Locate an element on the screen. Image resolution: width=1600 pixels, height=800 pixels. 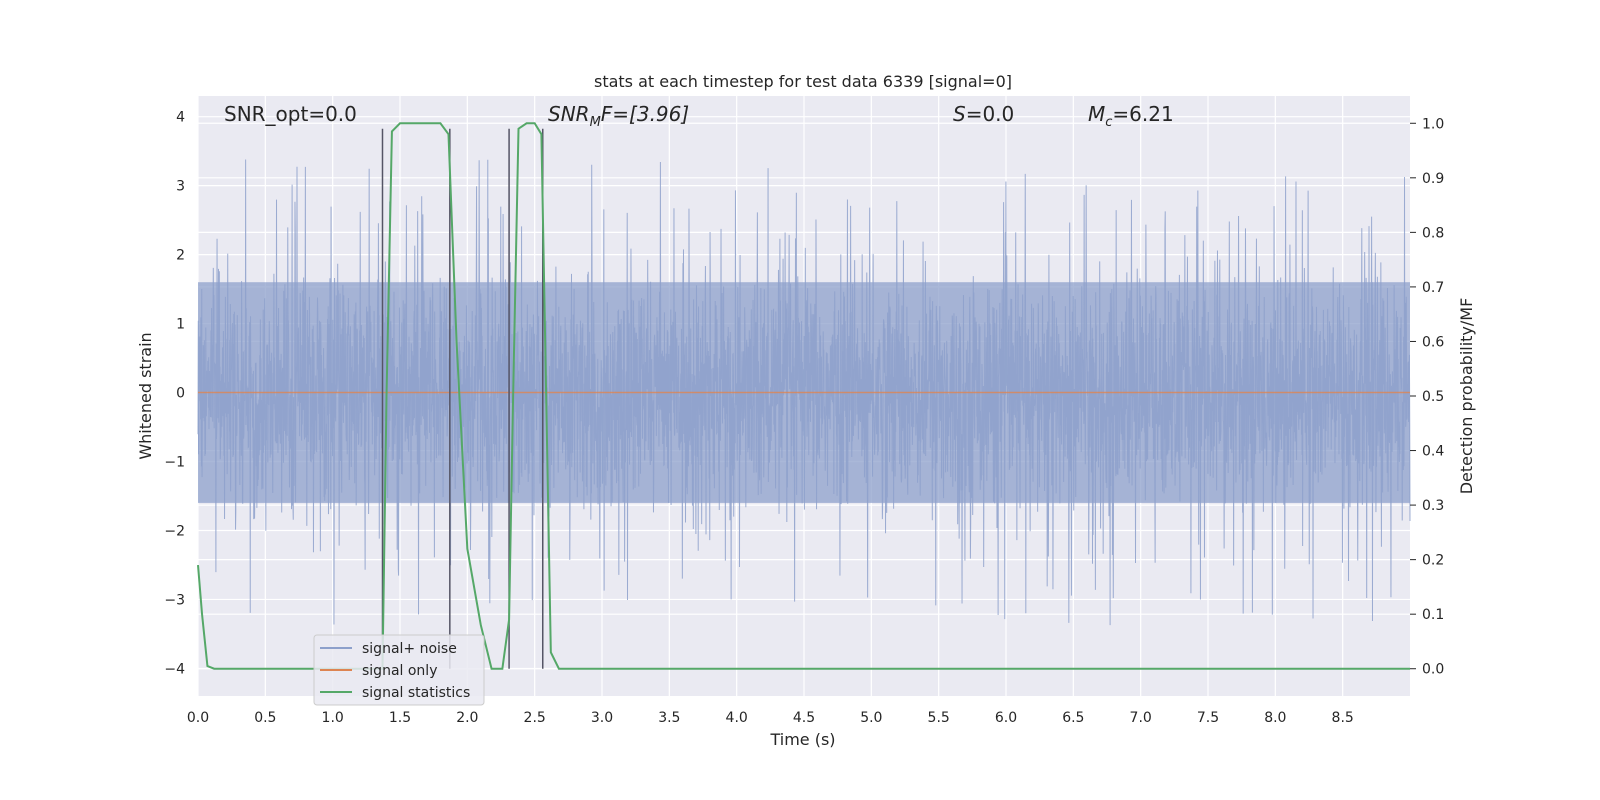
legend-label-signal-only: signal only is located at coordinates (399, 671).